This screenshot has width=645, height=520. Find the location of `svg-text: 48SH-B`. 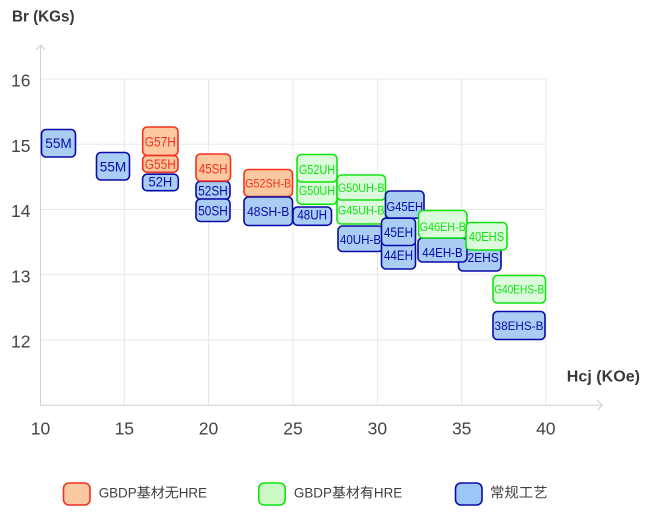

svg-text: 48SH-B is located at coordinates (268, 212).